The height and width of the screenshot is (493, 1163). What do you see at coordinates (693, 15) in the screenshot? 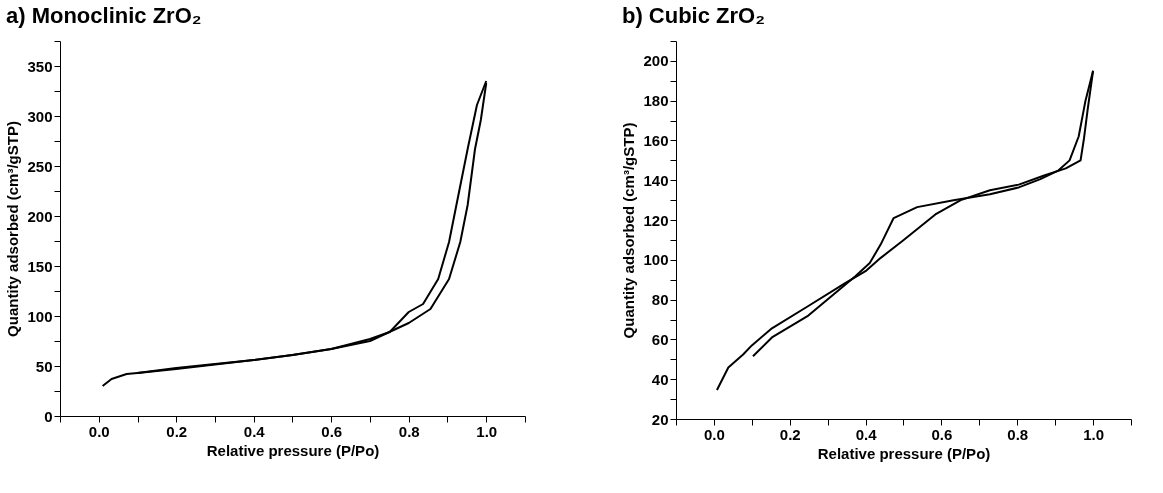
I see `chart-title: b) Cubic ZrO₂` at bounding box center [693, 15].